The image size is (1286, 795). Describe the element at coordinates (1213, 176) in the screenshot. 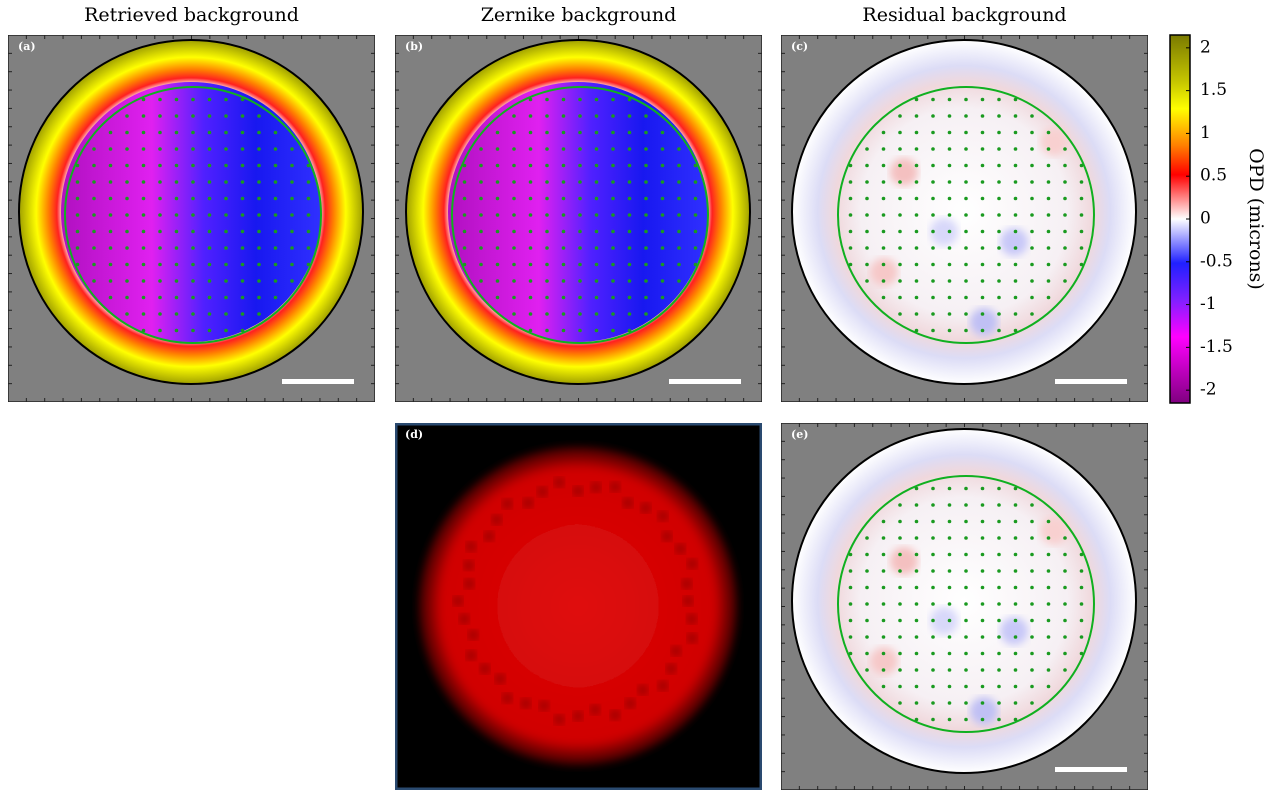

I see `colorbar-tick-label: 0.5` at that location.